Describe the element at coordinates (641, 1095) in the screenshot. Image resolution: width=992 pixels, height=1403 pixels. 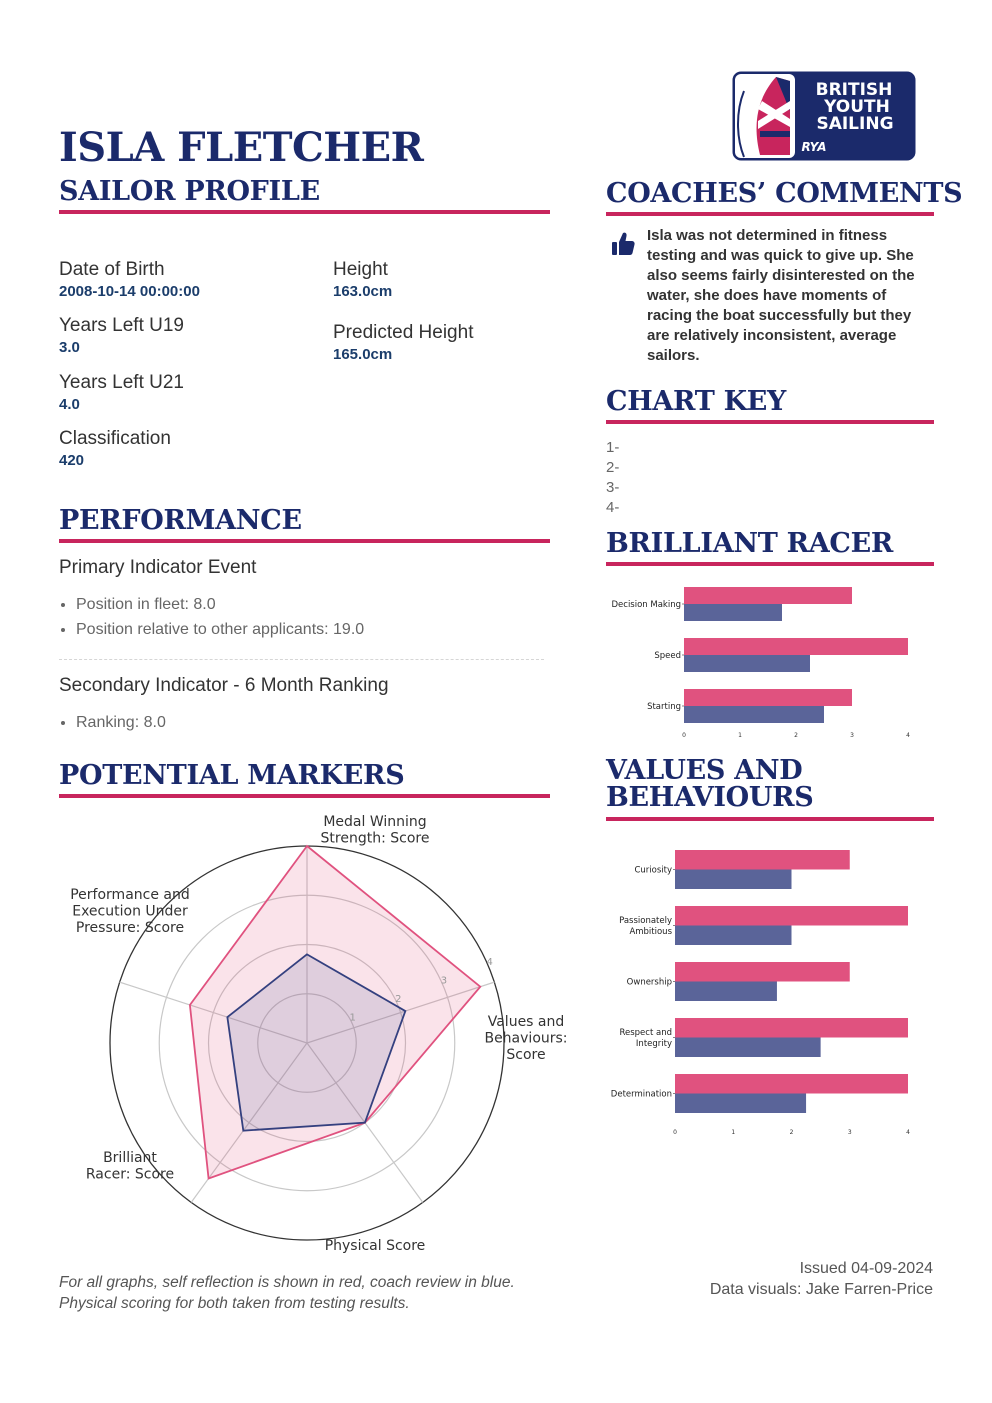
I see `bar-category-label: Determination` at that location.